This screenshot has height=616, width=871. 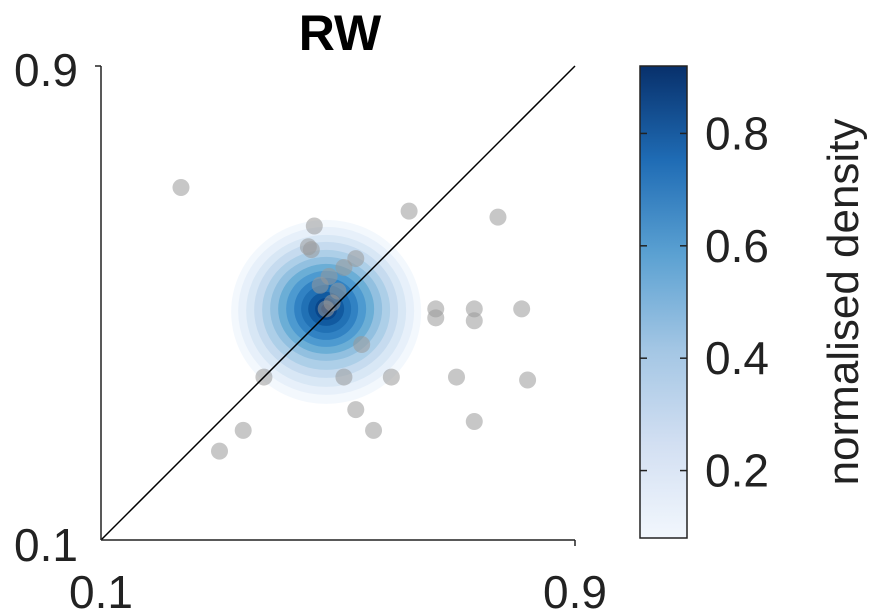 I want to click on chart-title: RW, so click(x=340, y=33).